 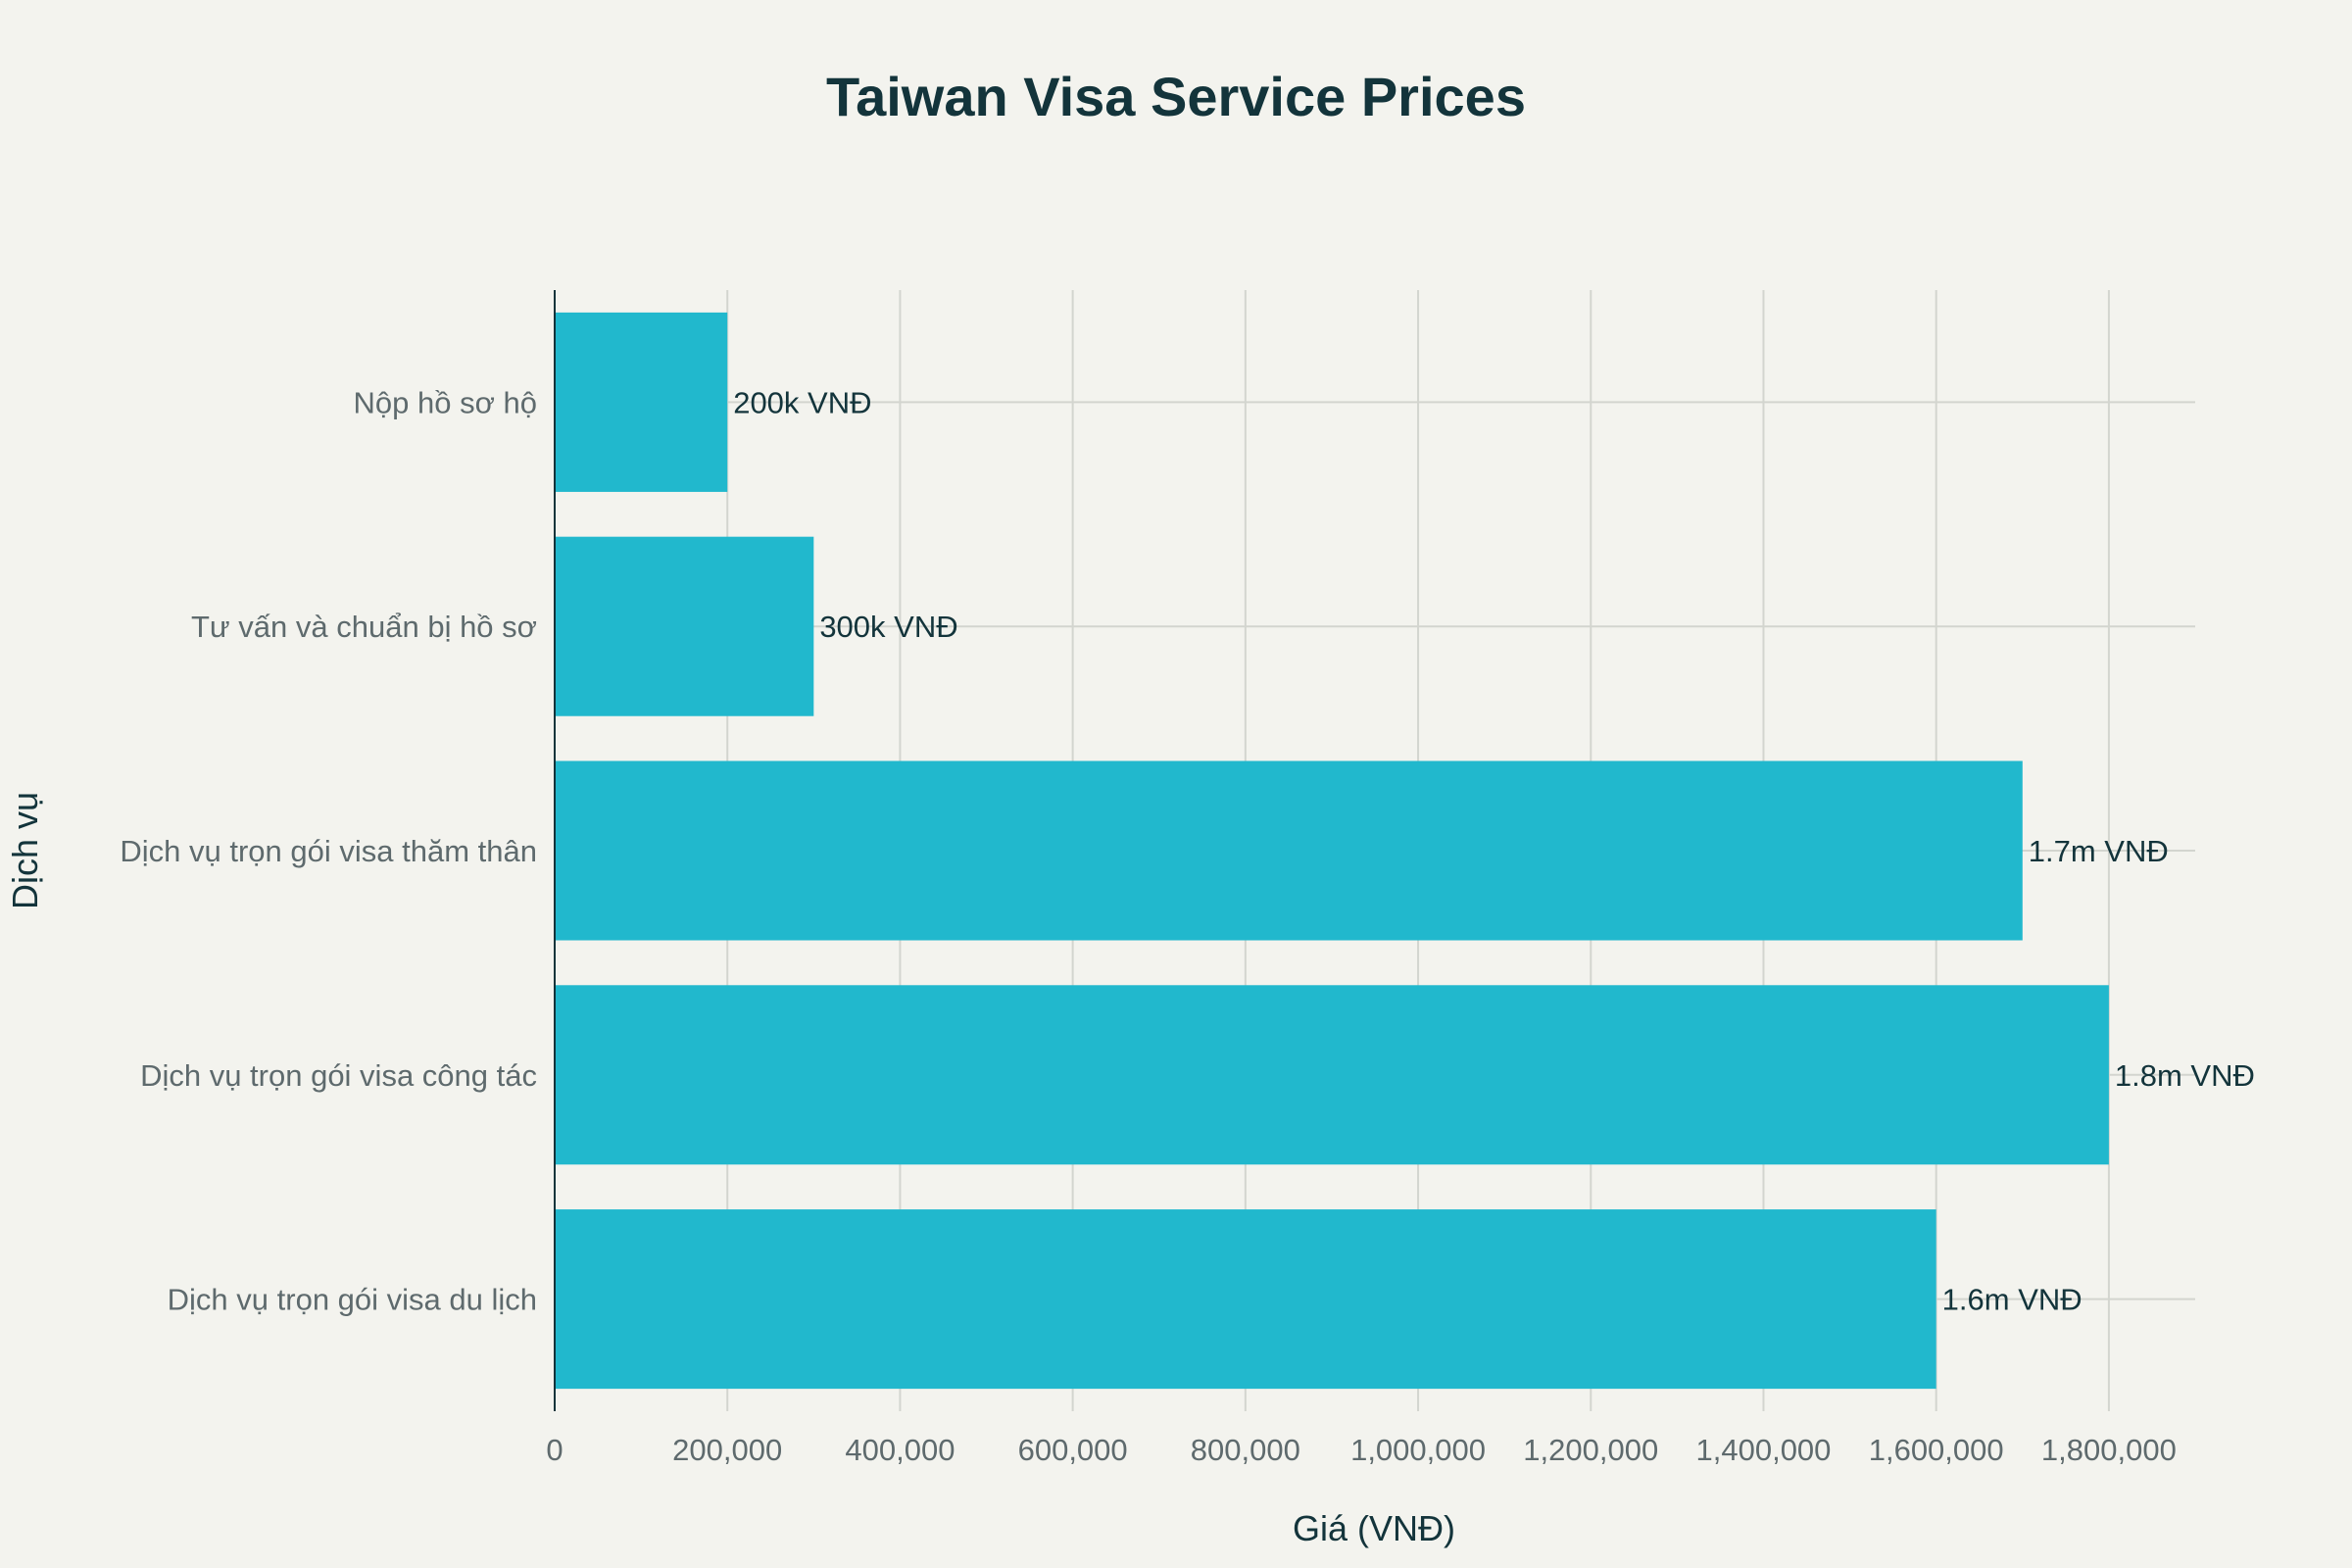 What do you see at coordinates (338, 1075) in the screenshot?
I see `category-label: Dịch vụ trọn gói visa công tác` at bounding box center [338, 1075].